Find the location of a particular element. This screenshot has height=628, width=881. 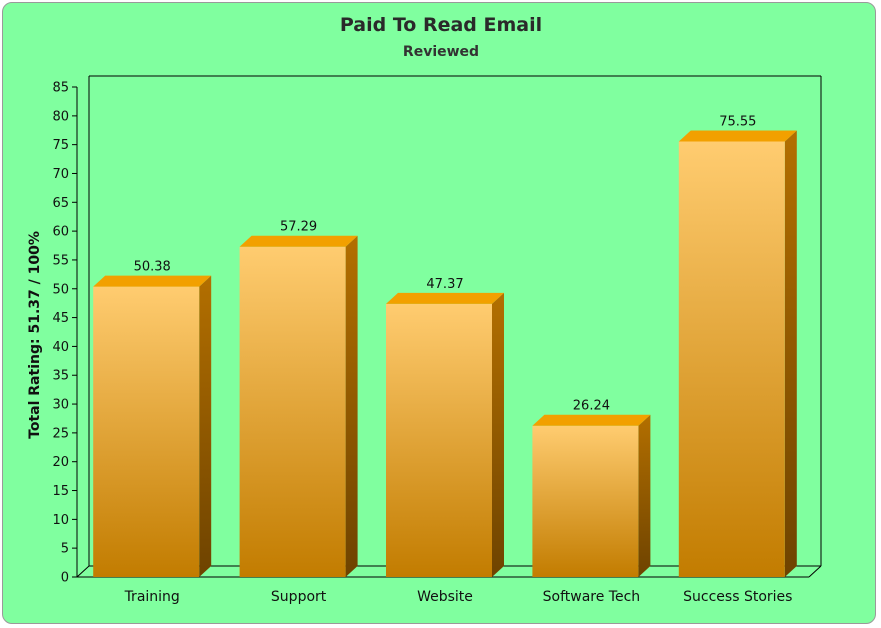

bar: 50.38 is located at coordinates (152, 418).